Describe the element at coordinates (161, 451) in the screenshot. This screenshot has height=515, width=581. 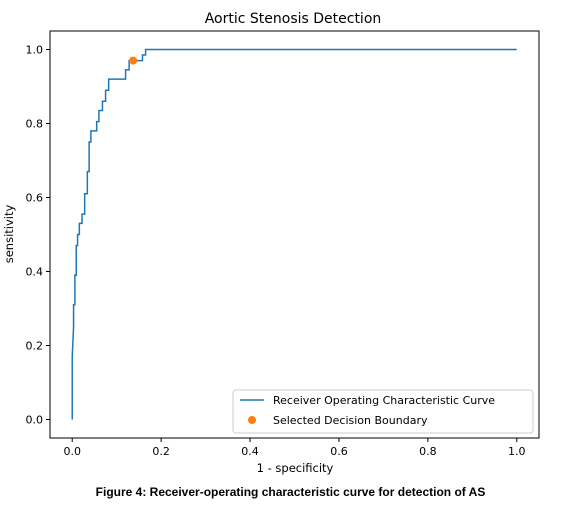
I see `x-tick-label: 0.2` at that location.